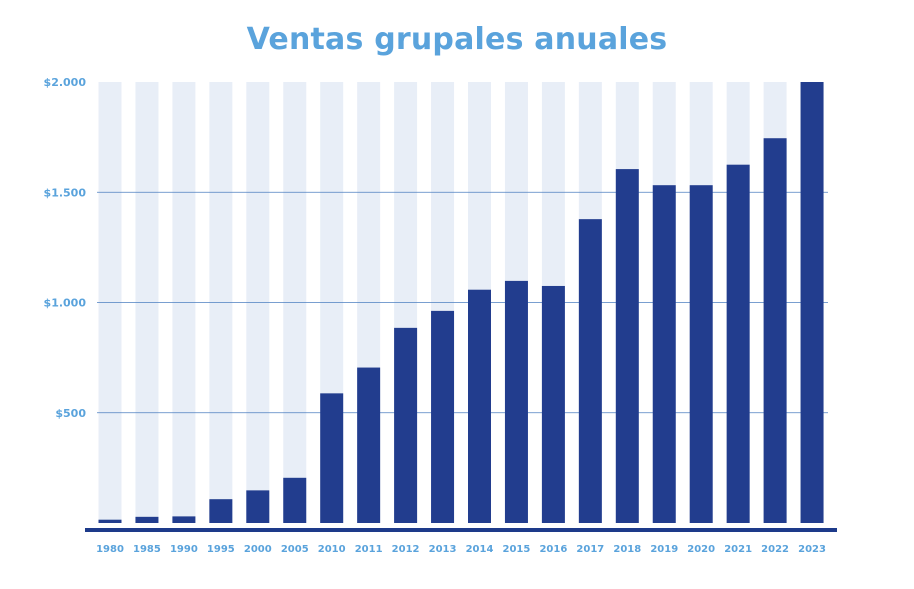 This screenshot has height=589, width=914. I want to click on y-tick-label: $2.000, so click(65, 82).